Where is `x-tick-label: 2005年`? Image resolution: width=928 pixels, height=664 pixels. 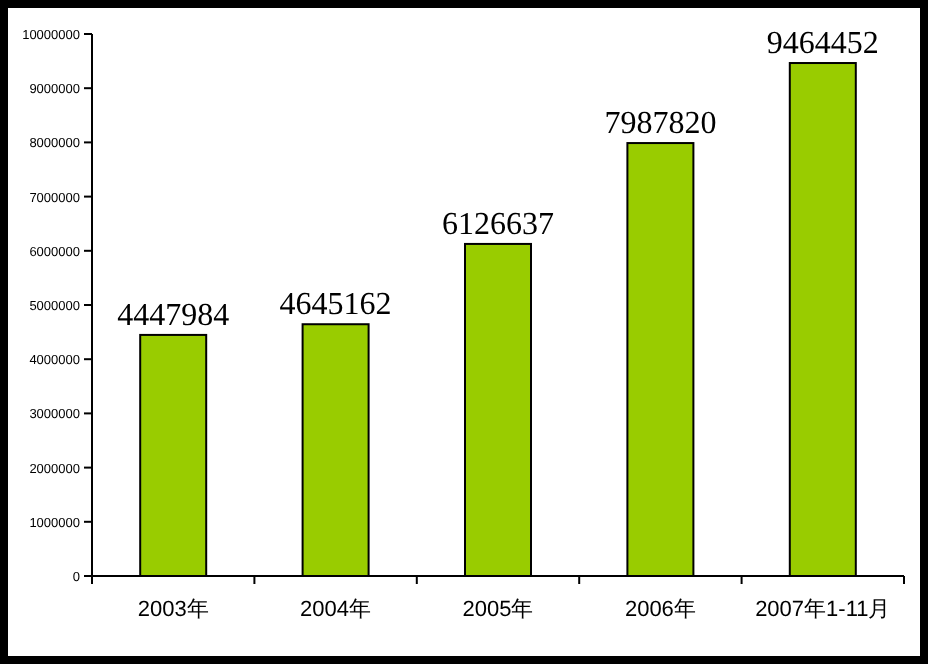 x-tick-label: 2005年 is located at coordinates (498, 610).